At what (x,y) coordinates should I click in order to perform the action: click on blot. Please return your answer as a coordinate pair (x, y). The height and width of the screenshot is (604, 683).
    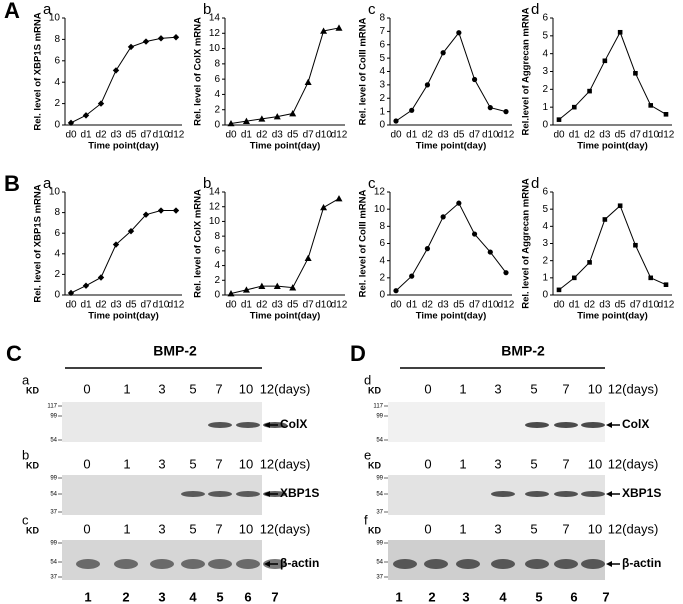
    Looking at the image, I should click on (162, 495).